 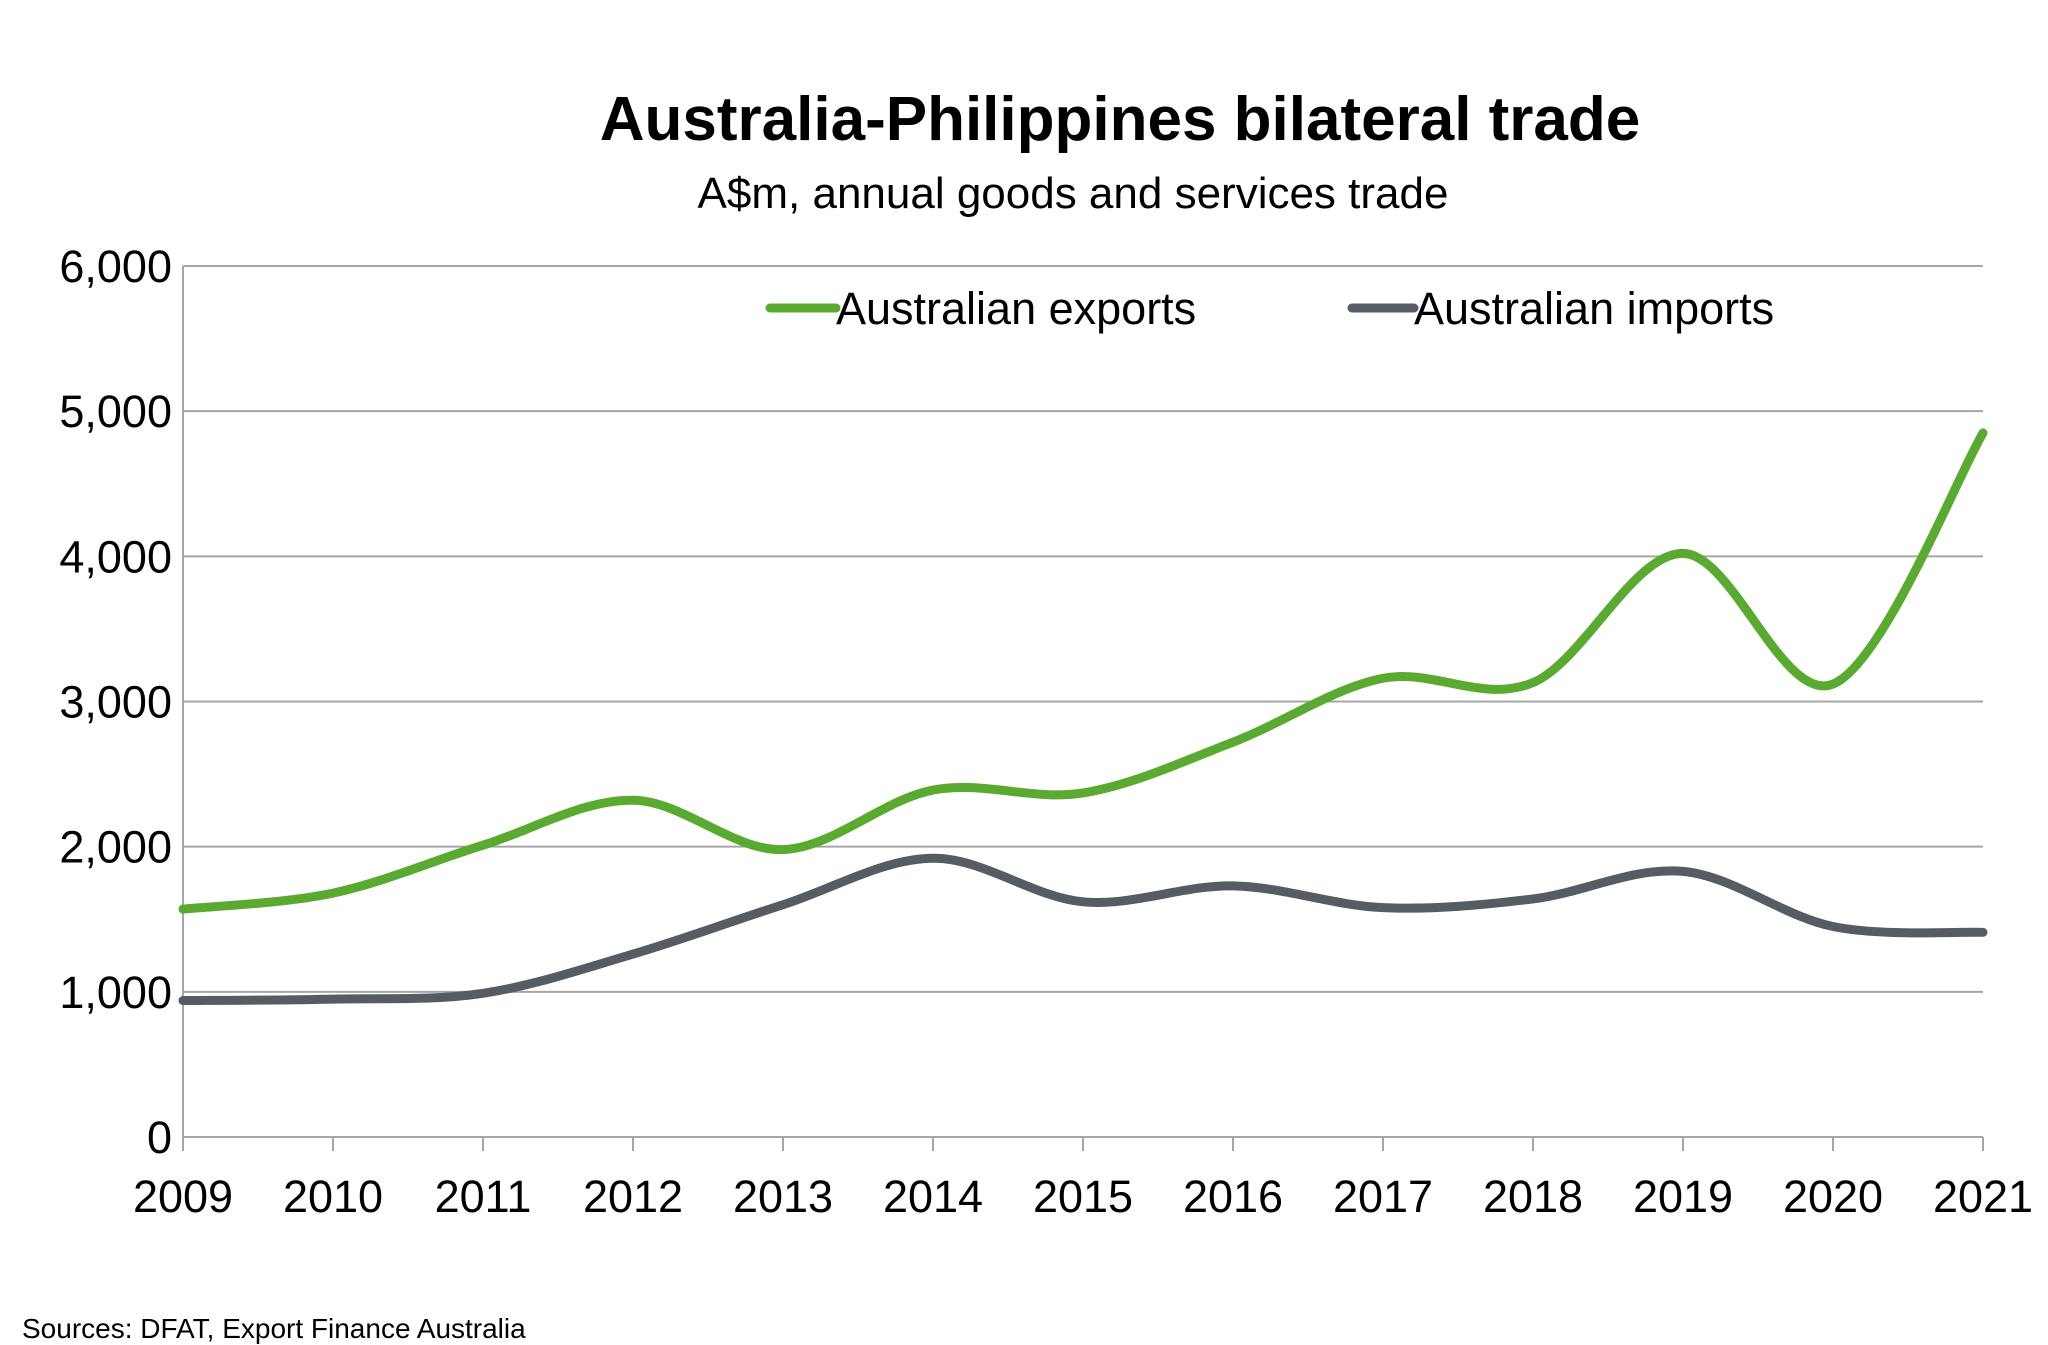 What do you see at coordinates (933, 1196) in the screenshot?
I see `x-tick-label: 2014` at bounding box center [933, 1196].